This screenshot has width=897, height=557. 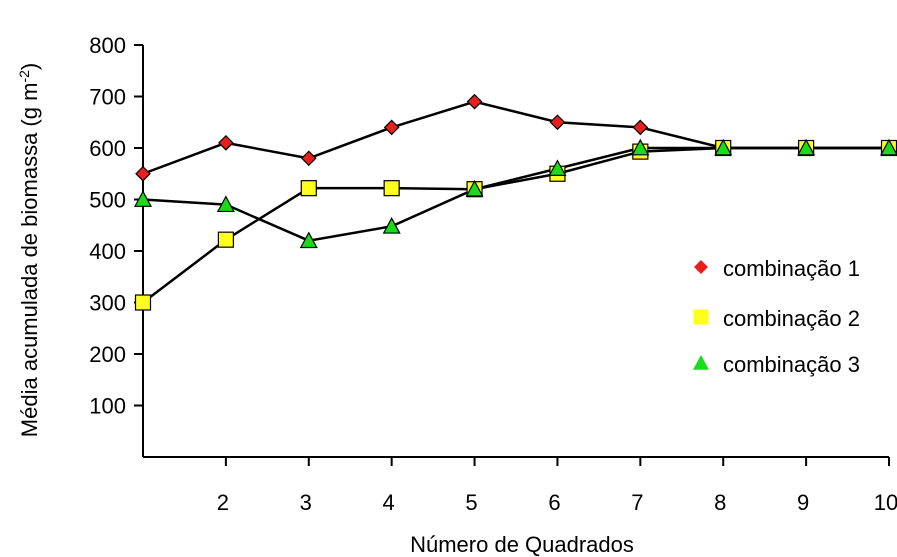 I want to click on y-axis-title-end: ), so click(x=29, y=66).